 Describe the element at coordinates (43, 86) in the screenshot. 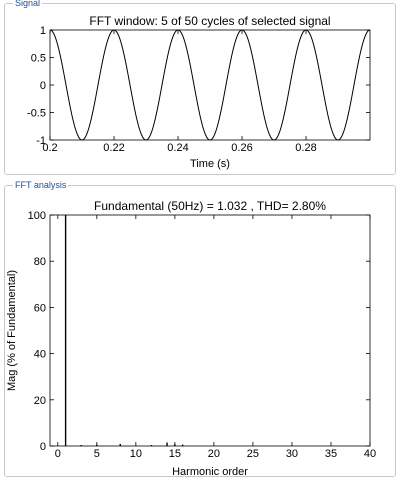

I see `signal-ytick-label: 0` at that location.